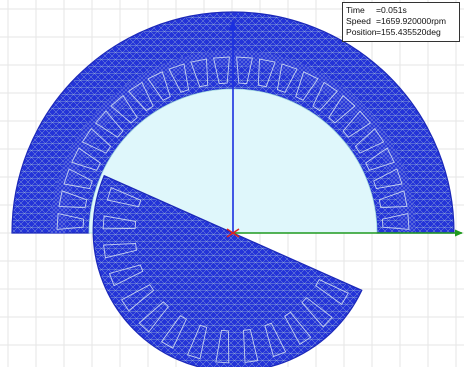 This screenshot has height=367, width=464. What do you see at coordinates (391, 10) in the screenshot?
I see `time-value: =0.051s` at bounding box center [391, 10].